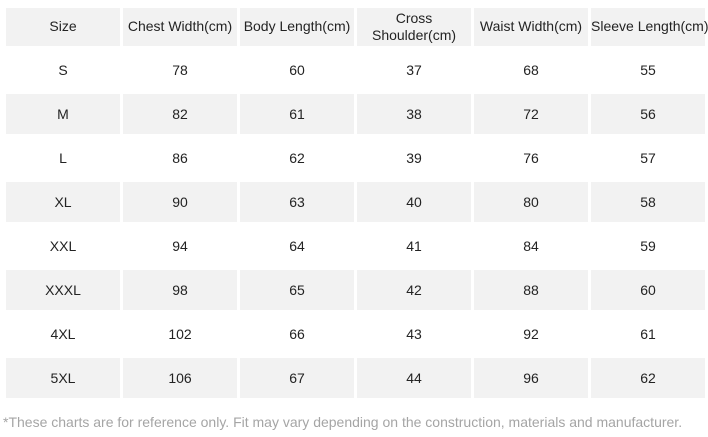 The image size is (708, 437). What do you see at coordinates (648, 202) in the screenshot?
I see `sleeve-length-cell: 58` at bounding box center [648, 202].